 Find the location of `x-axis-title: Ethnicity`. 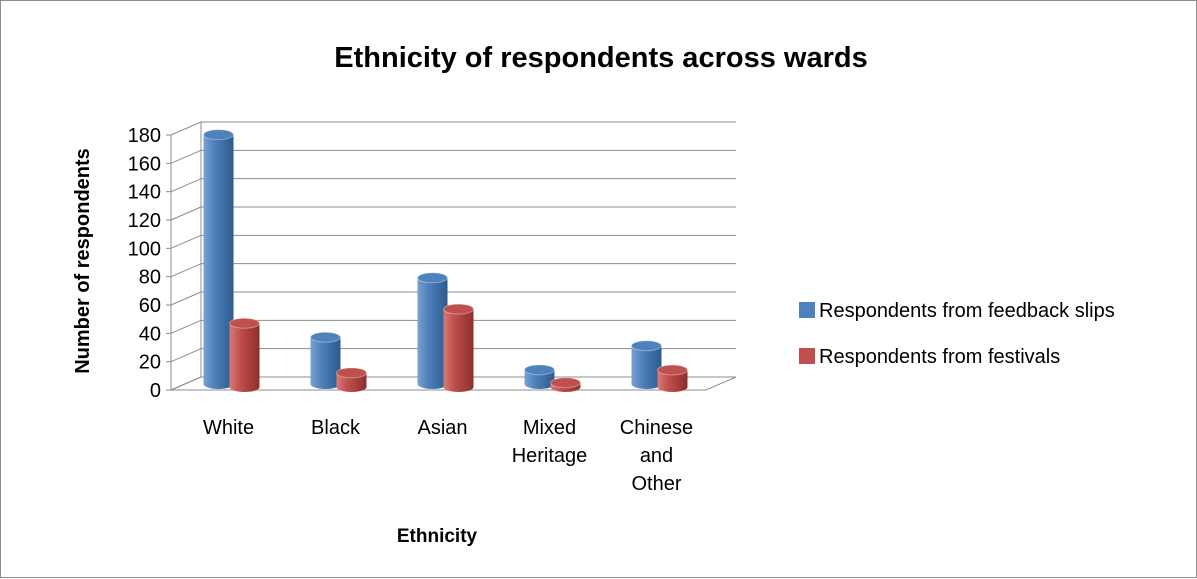

x-axis-title: Ethnicity is located at coordinates (437, 536).